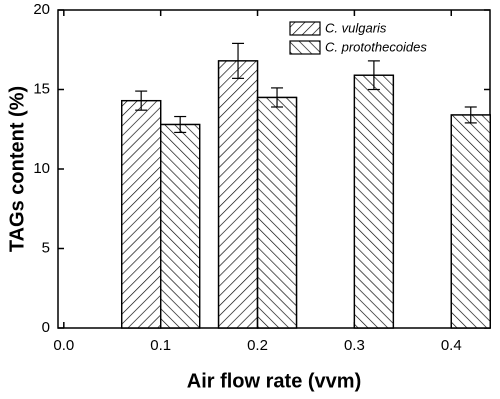 This screenshot has height=399, width=500. What do you see at coordinates (257, 345) in the screenshot?
I see `x-tick-label: 0.2` at bounding box center [257, 345].